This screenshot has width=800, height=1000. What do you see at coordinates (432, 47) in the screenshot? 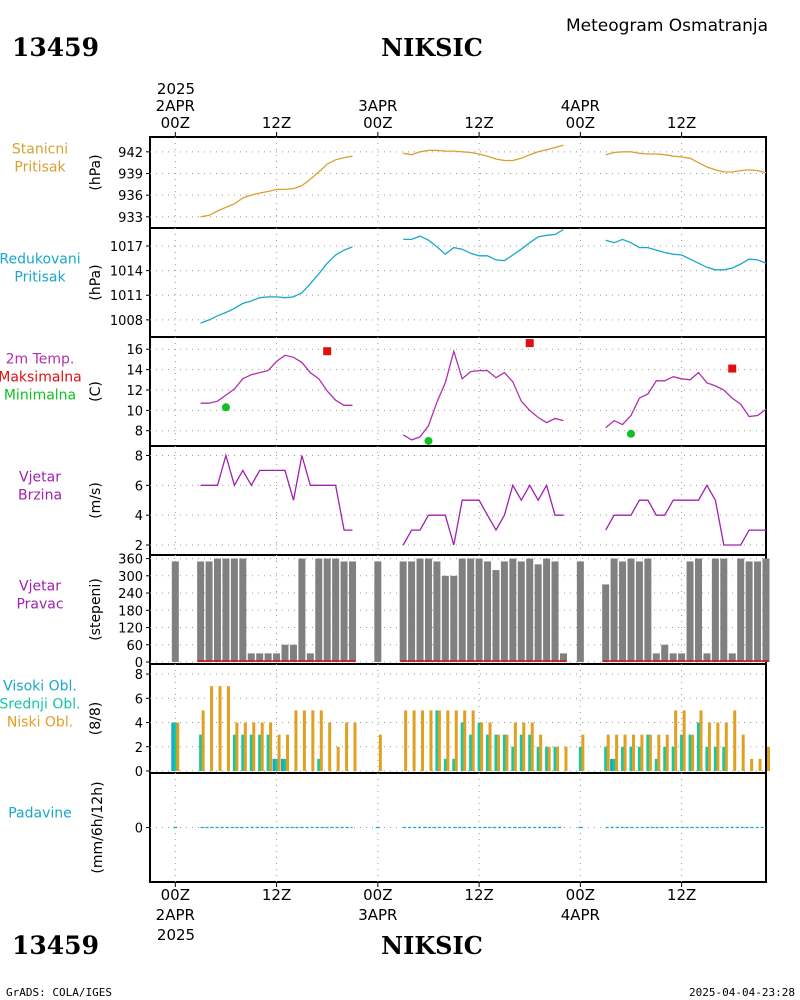
I see `station-name-top: NIKSIC` at bounding box center [432, 47].